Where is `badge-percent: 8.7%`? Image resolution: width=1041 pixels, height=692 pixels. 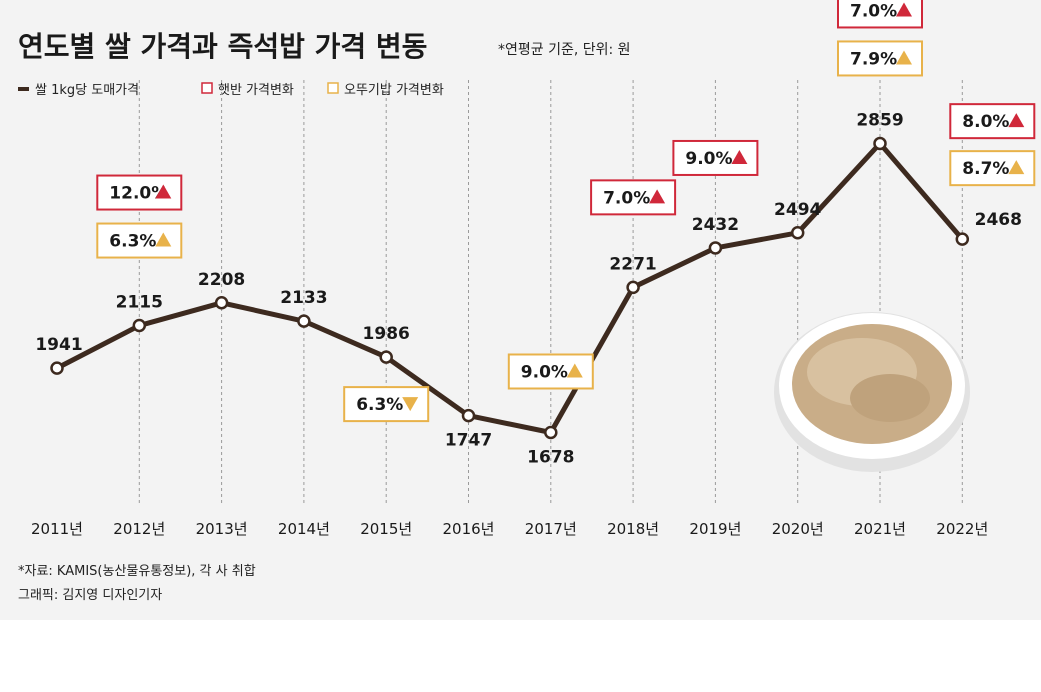
badge-percent: 8.7% is located at coordinates (985, 169).